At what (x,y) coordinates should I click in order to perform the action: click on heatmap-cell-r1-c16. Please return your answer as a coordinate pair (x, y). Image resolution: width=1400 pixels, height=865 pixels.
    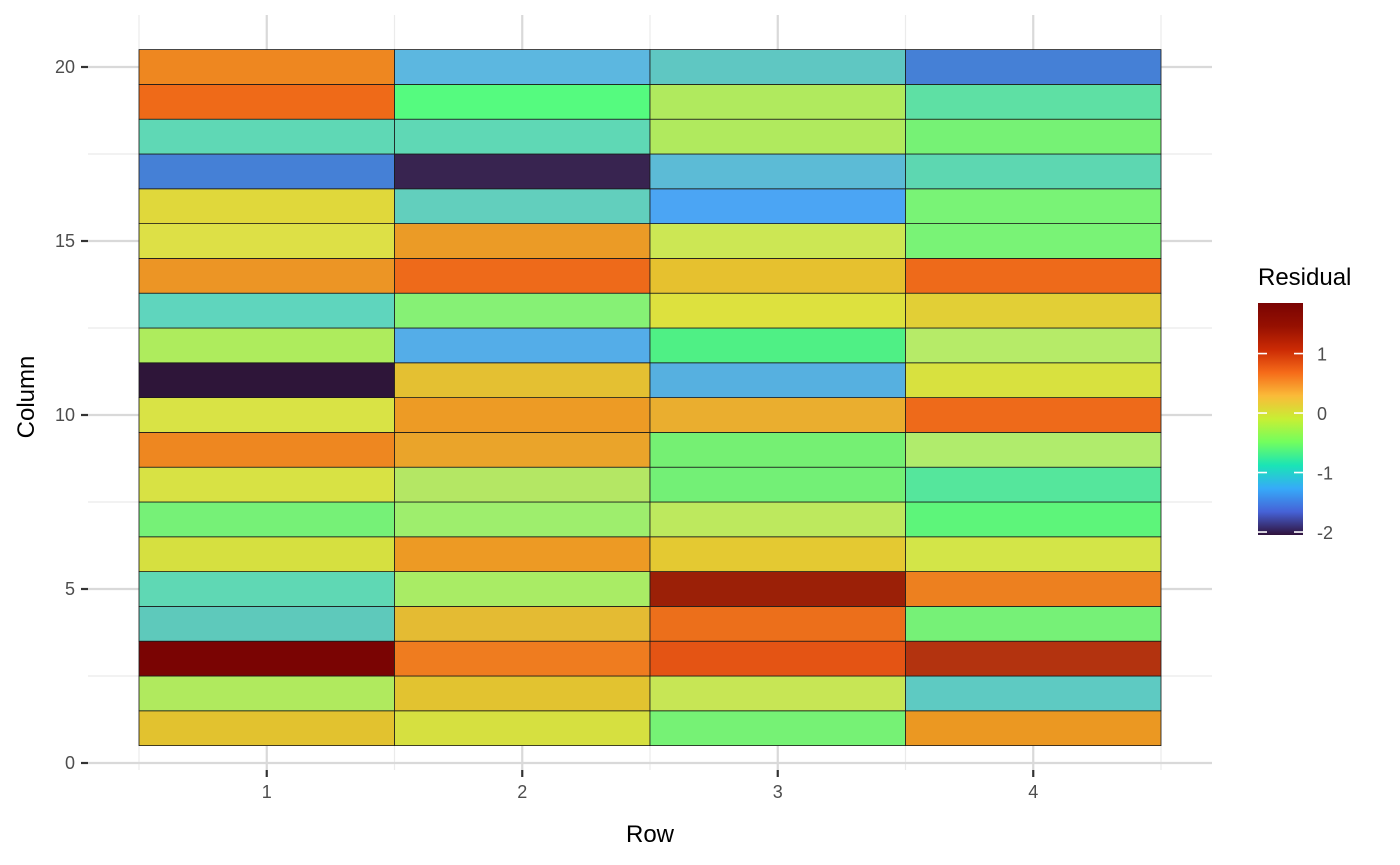
    Looking at the image, I should click on (266, 206).